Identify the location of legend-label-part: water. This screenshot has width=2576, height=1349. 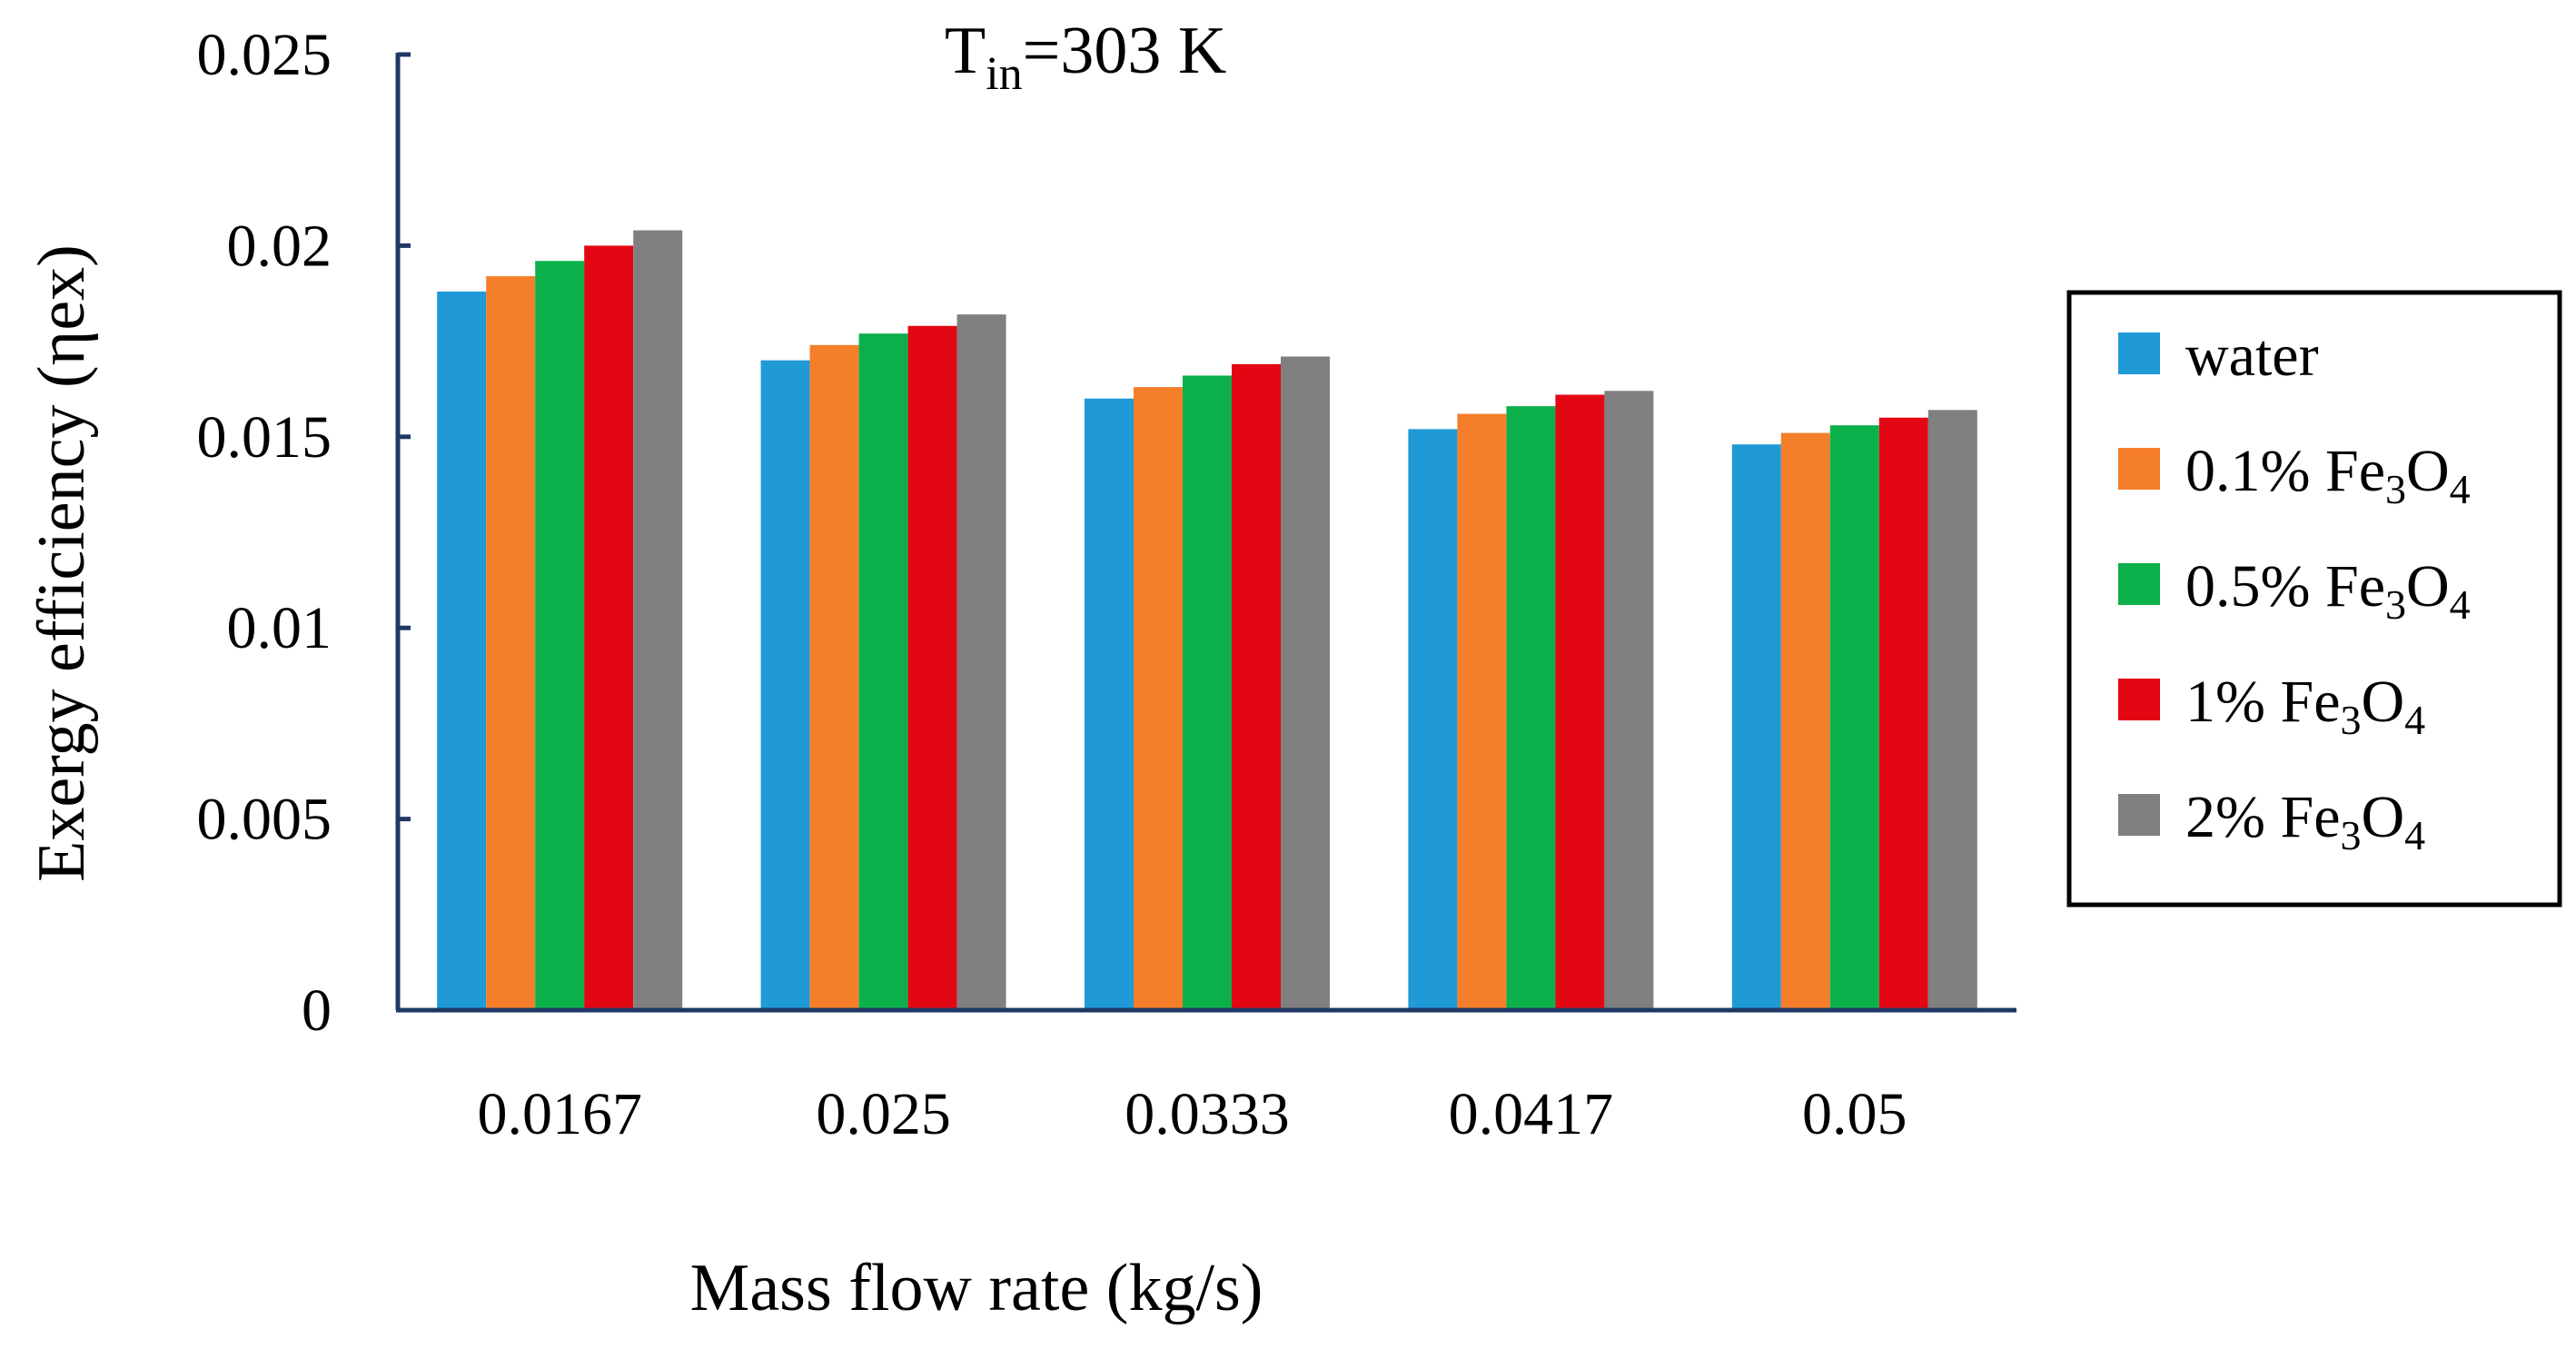
(2252, 355).